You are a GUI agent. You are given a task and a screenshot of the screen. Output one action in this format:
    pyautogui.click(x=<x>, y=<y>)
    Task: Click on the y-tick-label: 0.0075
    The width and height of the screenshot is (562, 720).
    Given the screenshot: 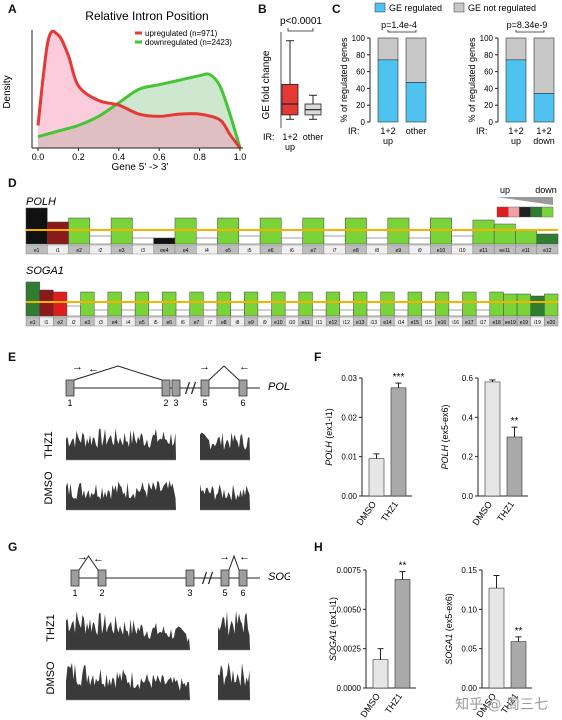 What is the action you would take?
    pyautogui.click(x=349, y=570)
    